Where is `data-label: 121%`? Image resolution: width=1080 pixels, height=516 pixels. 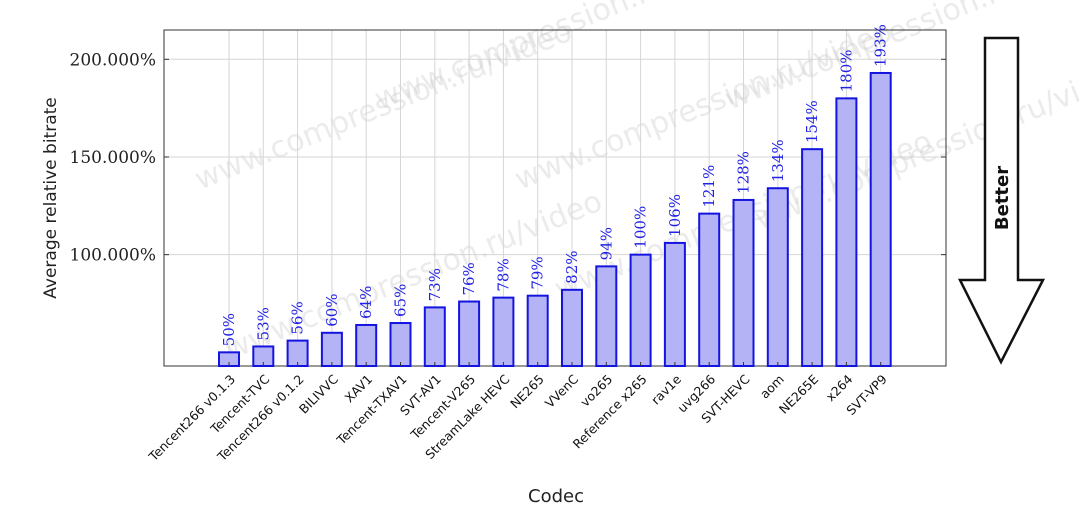
data-label: 121% is located at coordinates (709, 186).